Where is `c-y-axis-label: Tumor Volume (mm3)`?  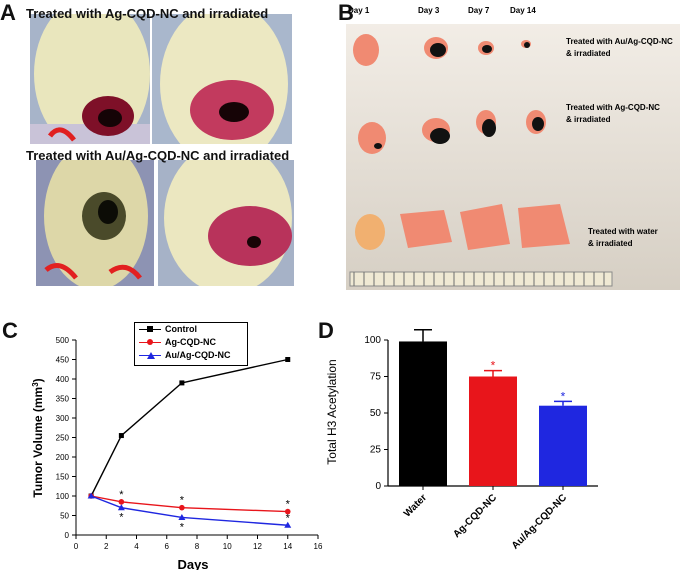
c-y-axis-label: Tumor Volume (mm3) is located at coordinates (38, 437).